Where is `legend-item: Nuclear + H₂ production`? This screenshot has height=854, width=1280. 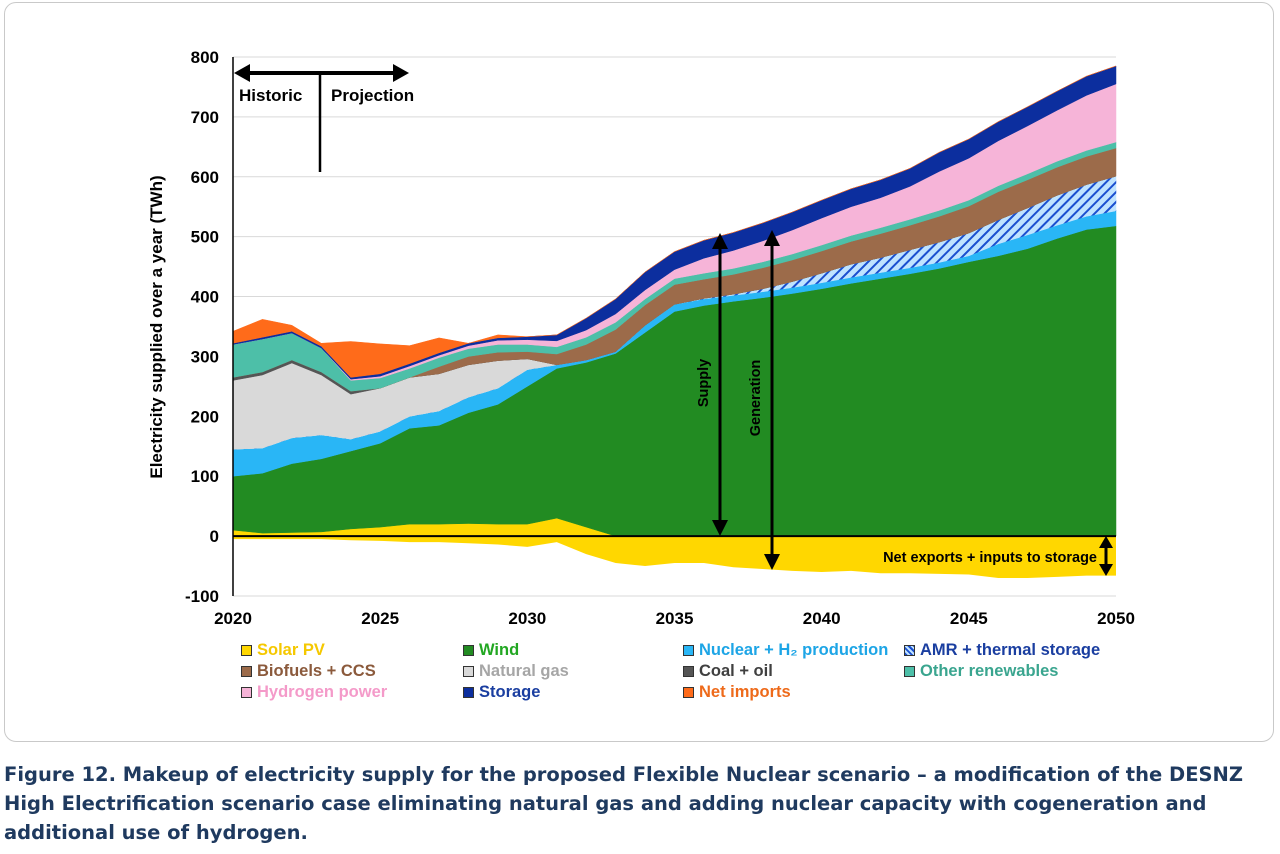
legend-item: Nuclear + H₂ production is located at coordinates (785, 650).